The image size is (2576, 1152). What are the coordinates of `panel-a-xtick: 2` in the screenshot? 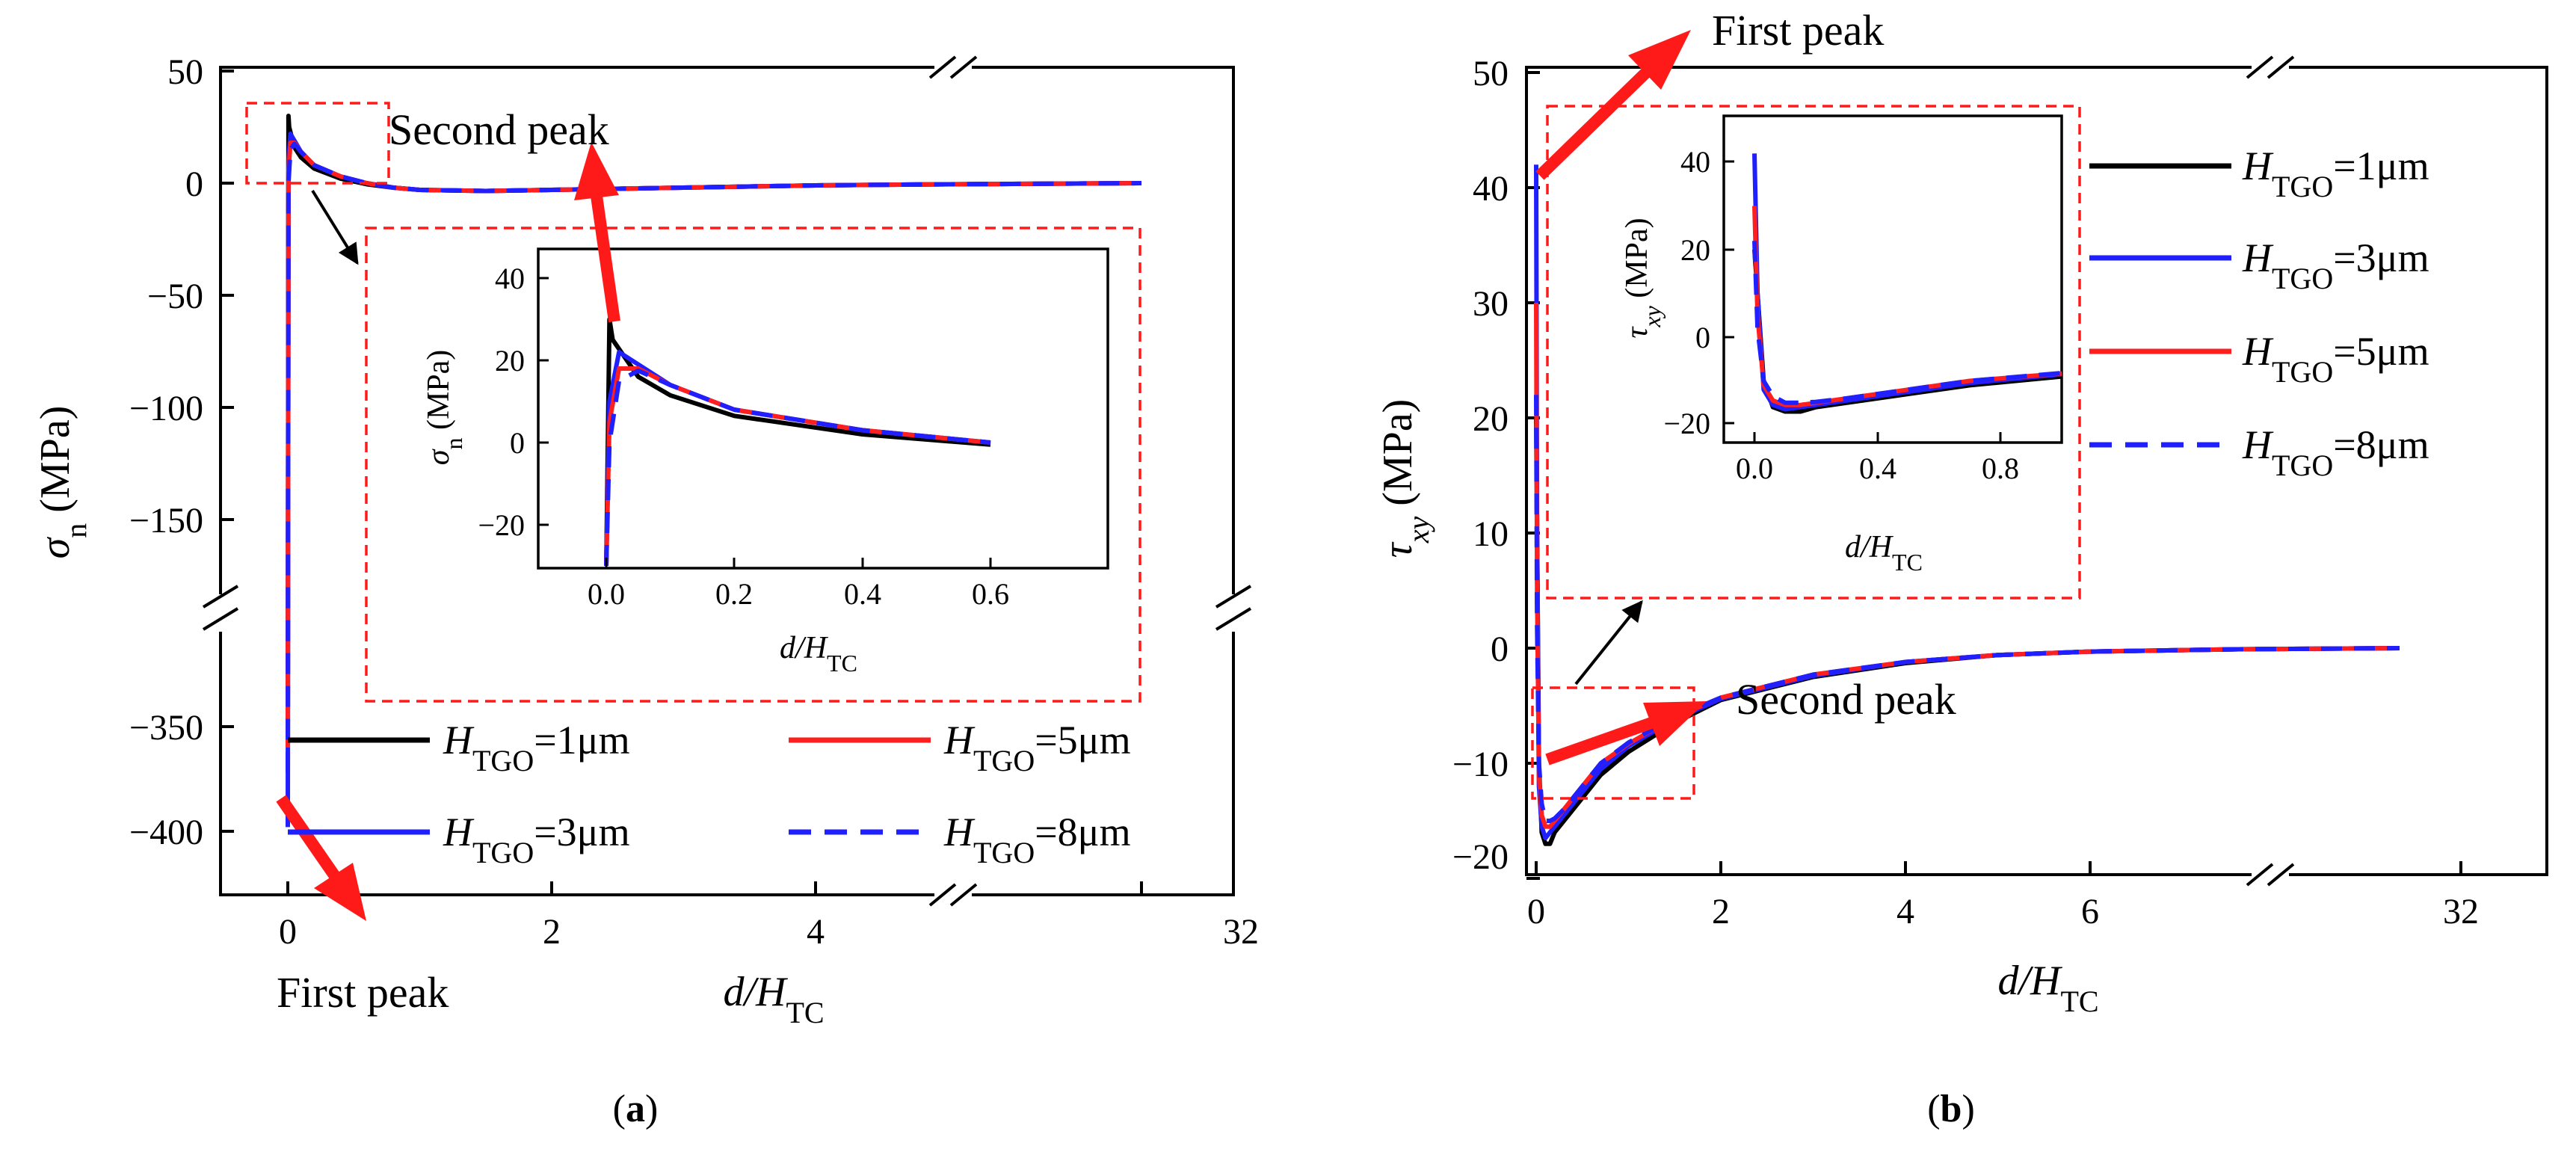 It's located at (552, 932).